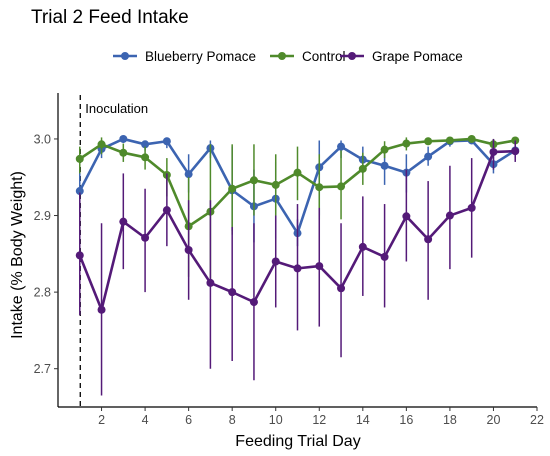 The width and height of the screenshot is (550, 456). Describe the element at coordinates (116, 108) in the screenshot. I see `inoculation-label: Inoculation` at that location.